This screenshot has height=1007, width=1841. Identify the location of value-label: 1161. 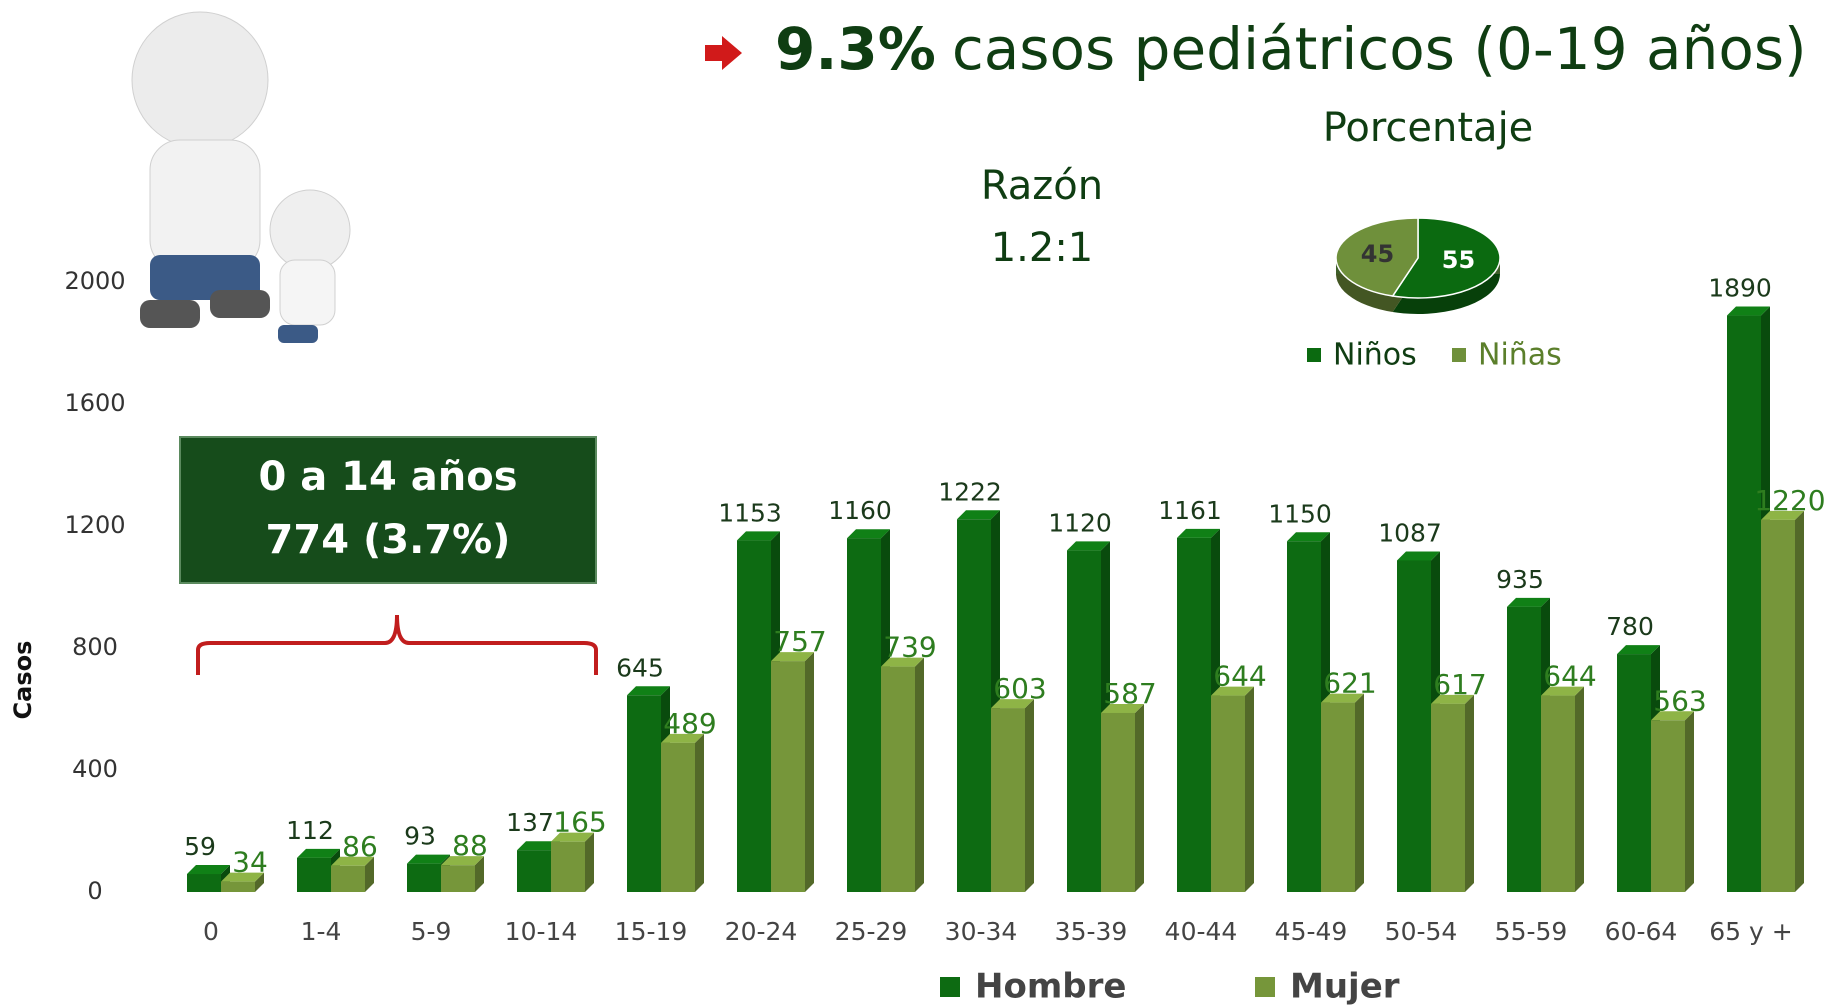
(1190, 510).